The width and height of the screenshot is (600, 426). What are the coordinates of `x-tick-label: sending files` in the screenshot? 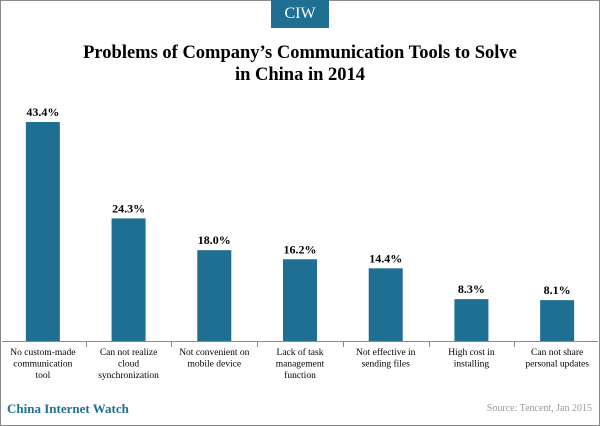 It's located at (386, 364).